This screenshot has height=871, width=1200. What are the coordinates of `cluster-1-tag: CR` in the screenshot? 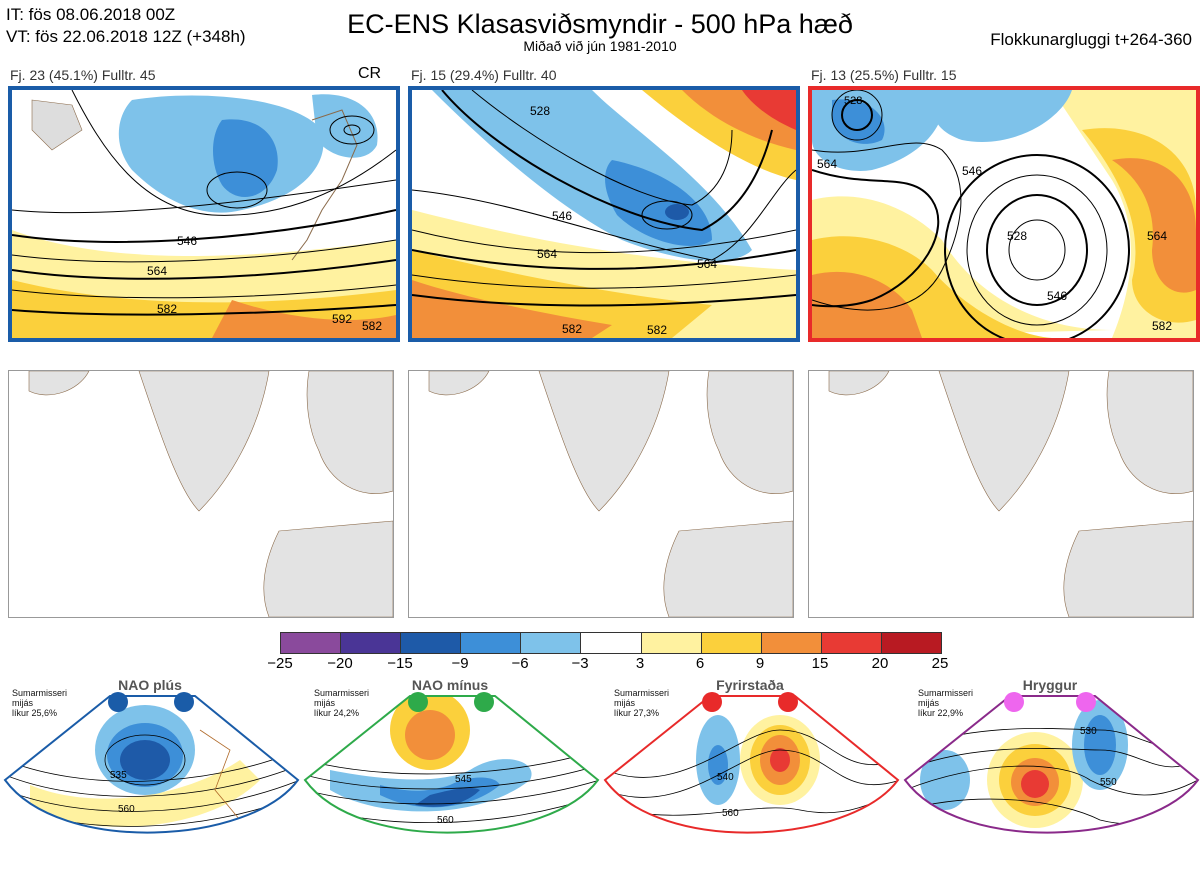 It's located at (370, 73).